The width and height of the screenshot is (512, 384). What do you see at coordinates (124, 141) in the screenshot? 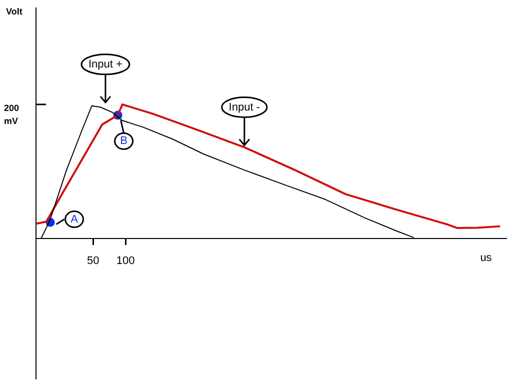
I see `annotation: B` at bounding box center [124, 141].